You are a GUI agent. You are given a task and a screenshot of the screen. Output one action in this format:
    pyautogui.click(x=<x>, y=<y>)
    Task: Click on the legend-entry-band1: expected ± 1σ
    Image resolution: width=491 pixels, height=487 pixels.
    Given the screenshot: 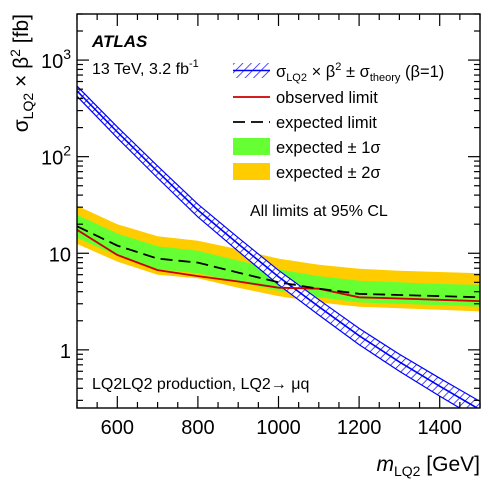 What is the action you would take?
    pyautogui.click(x=307, y=147)
    